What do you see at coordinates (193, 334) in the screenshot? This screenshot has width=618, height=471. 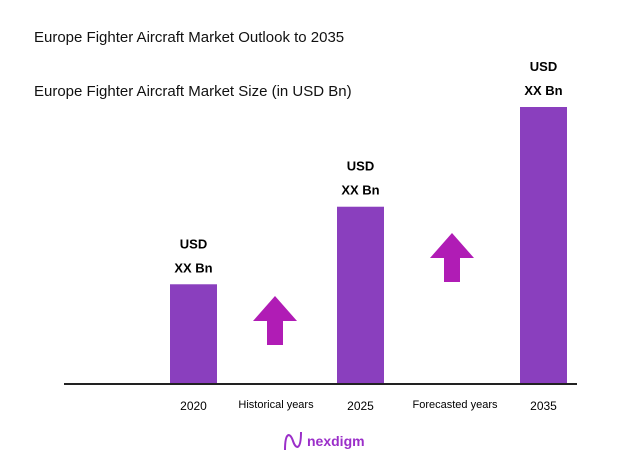 I see `bar-2020` at bounding box center [193, 334].